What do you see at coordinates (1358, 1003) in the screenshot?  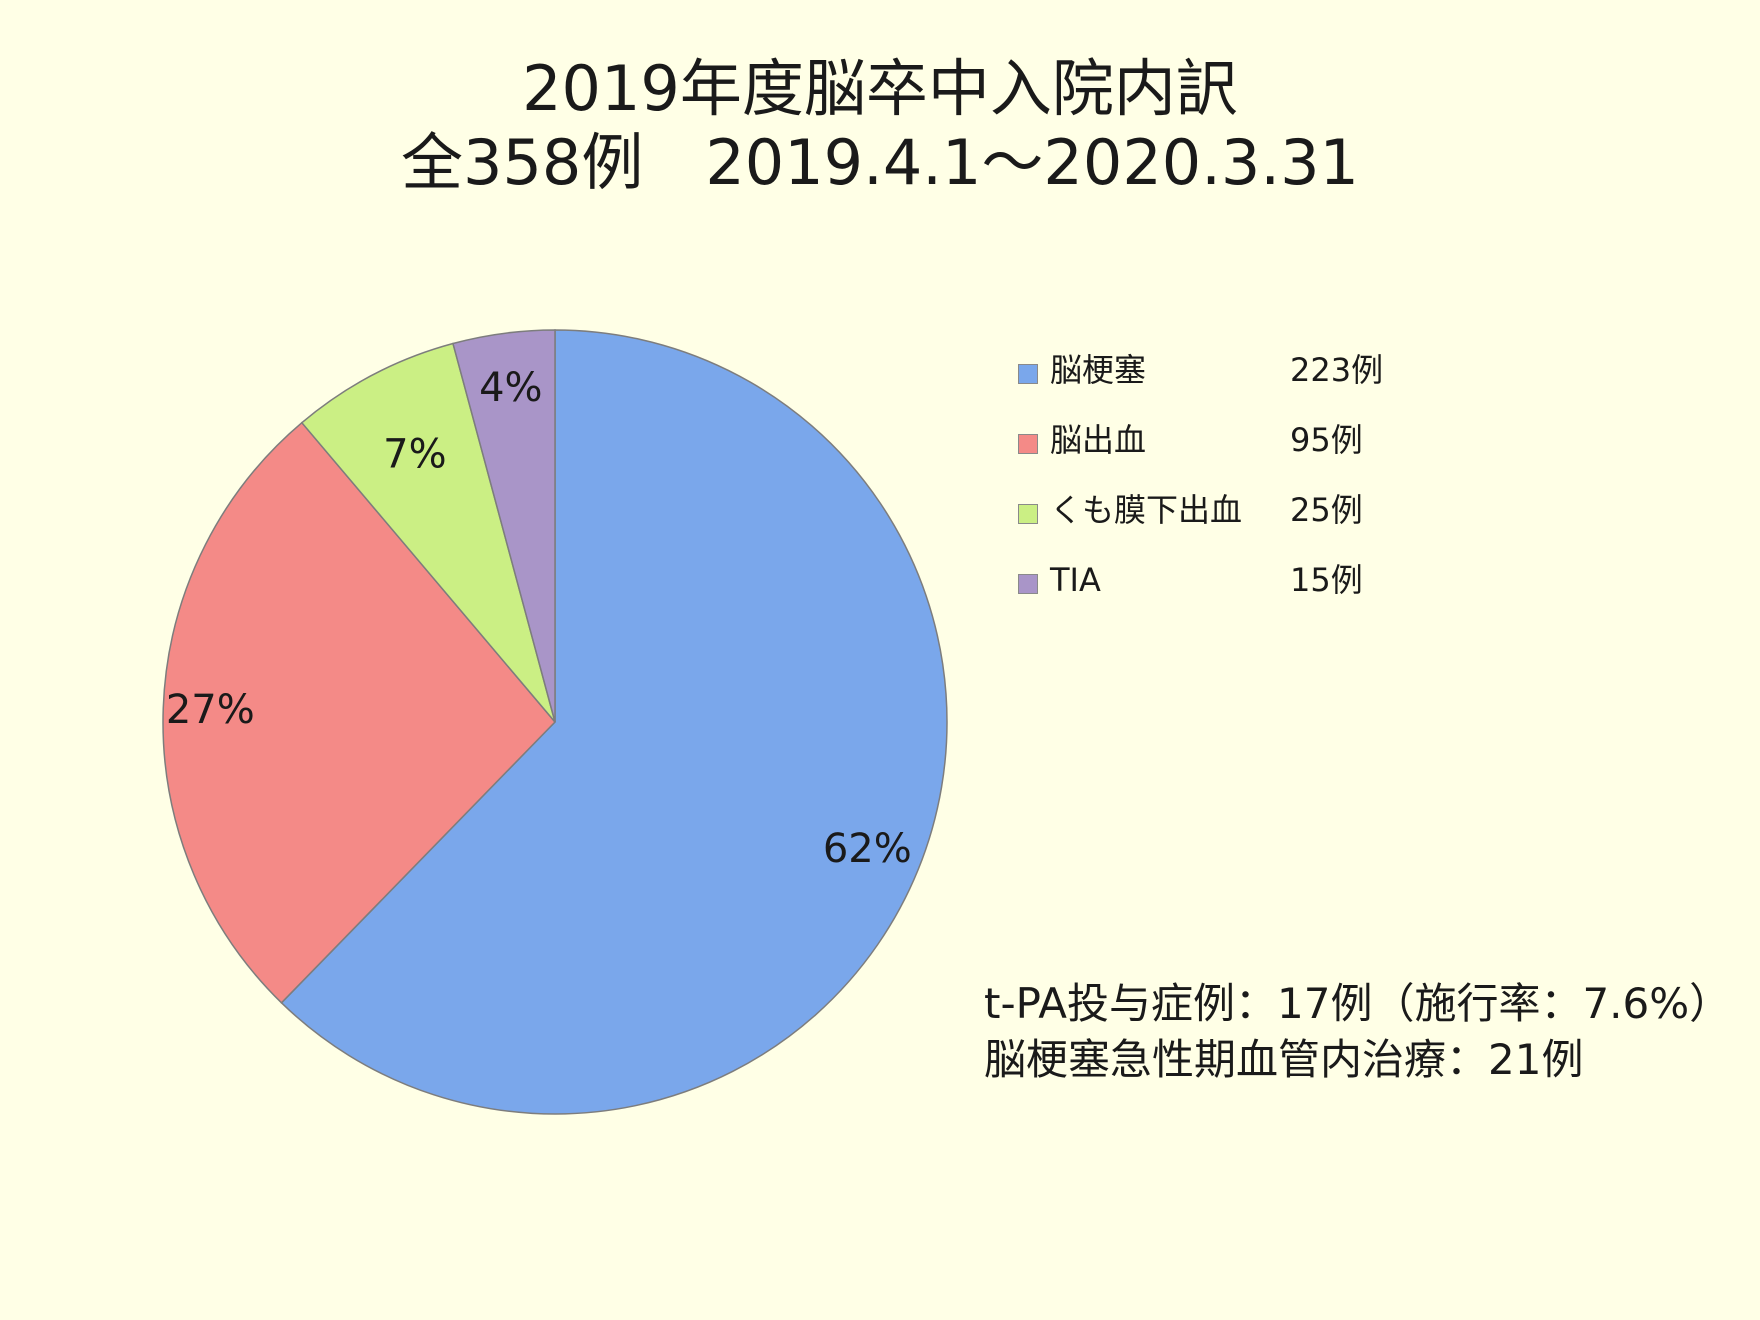 I see `note-tpa: t-PA投与症例：17例（施行率：7.6%）` at bounding box center [1358, 1003].